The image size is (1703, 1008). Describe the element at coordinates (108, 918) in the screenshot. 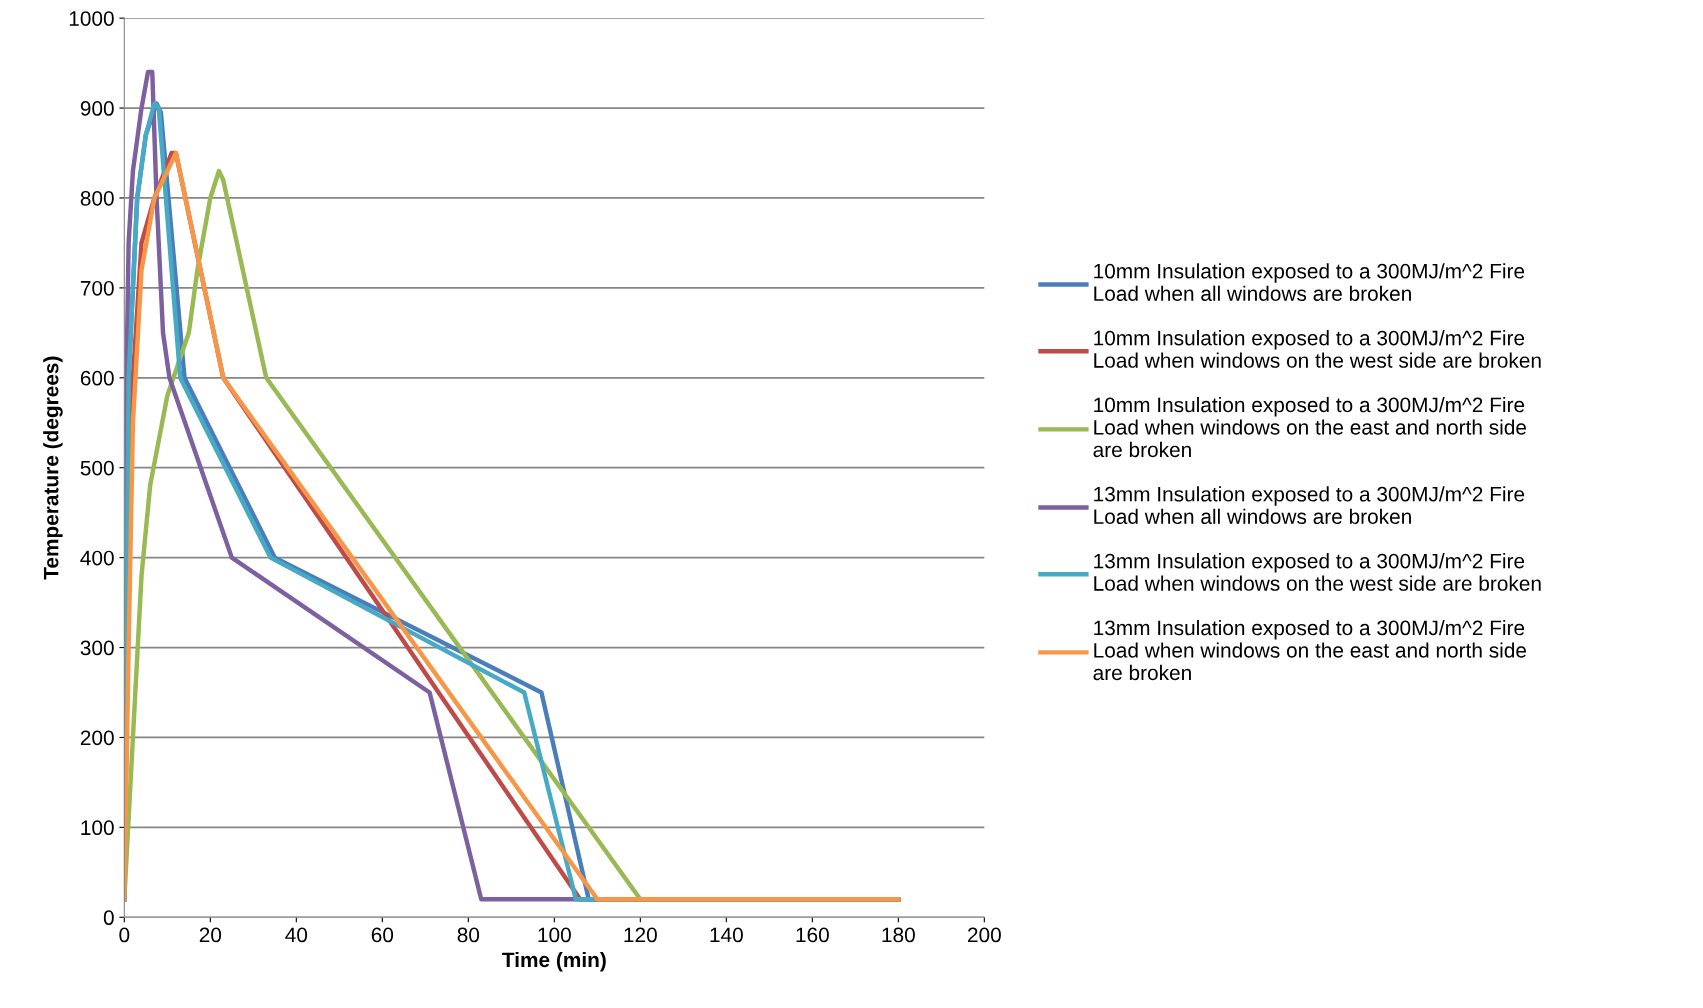

I see `y-tick-label: 0` at that location.